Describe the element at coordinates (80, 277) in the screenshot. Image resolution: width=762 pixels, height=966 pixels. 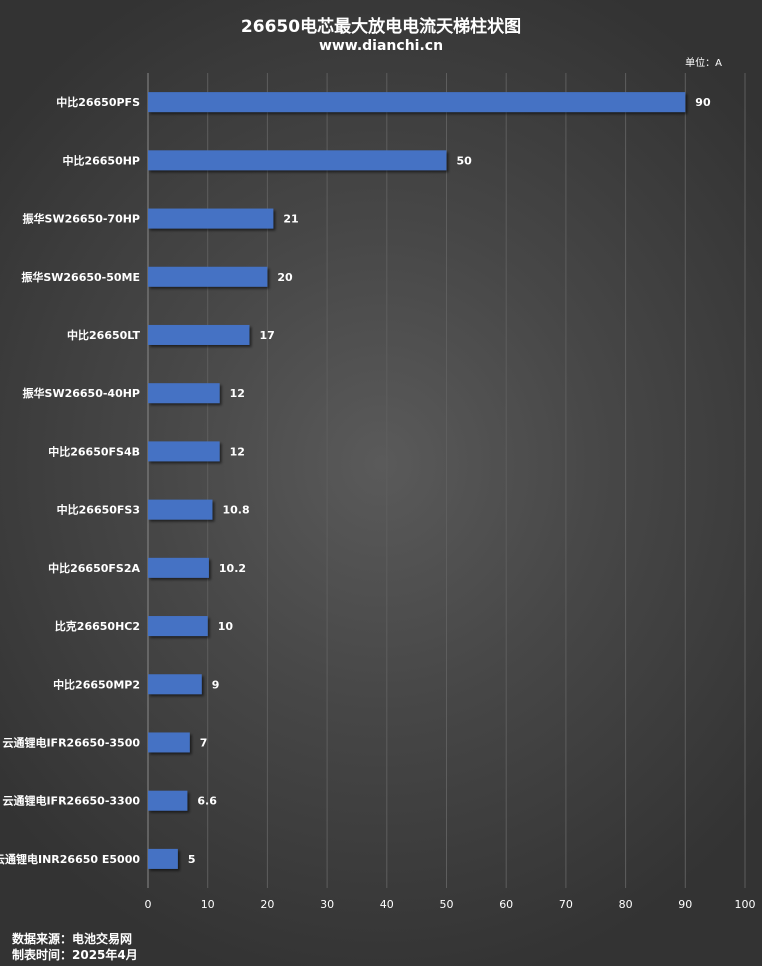
I see `category-label: 振华SW26650-50ME` at that location.